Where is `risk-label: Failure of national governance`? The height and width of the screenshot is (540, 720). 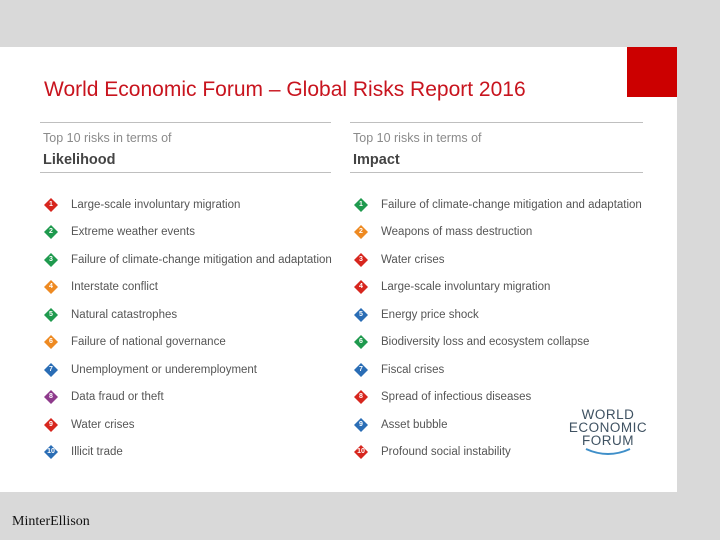
risk-label: Failure of national governance is located at coordinates (148, 342).